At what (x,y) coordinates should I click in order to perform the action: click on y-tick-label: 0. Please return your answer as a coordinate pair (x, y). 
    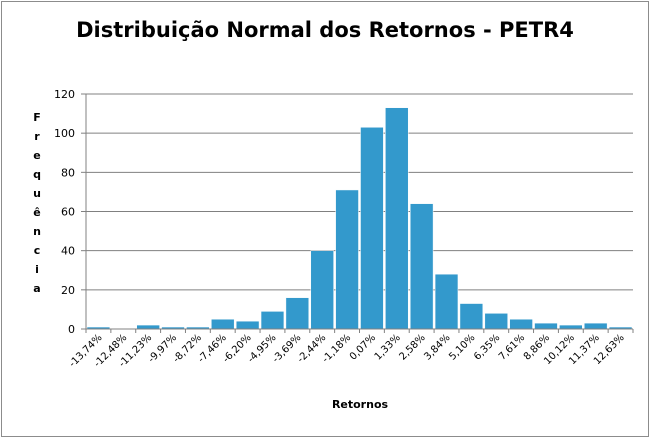
    Looking at the image, I should click on (71, 329).